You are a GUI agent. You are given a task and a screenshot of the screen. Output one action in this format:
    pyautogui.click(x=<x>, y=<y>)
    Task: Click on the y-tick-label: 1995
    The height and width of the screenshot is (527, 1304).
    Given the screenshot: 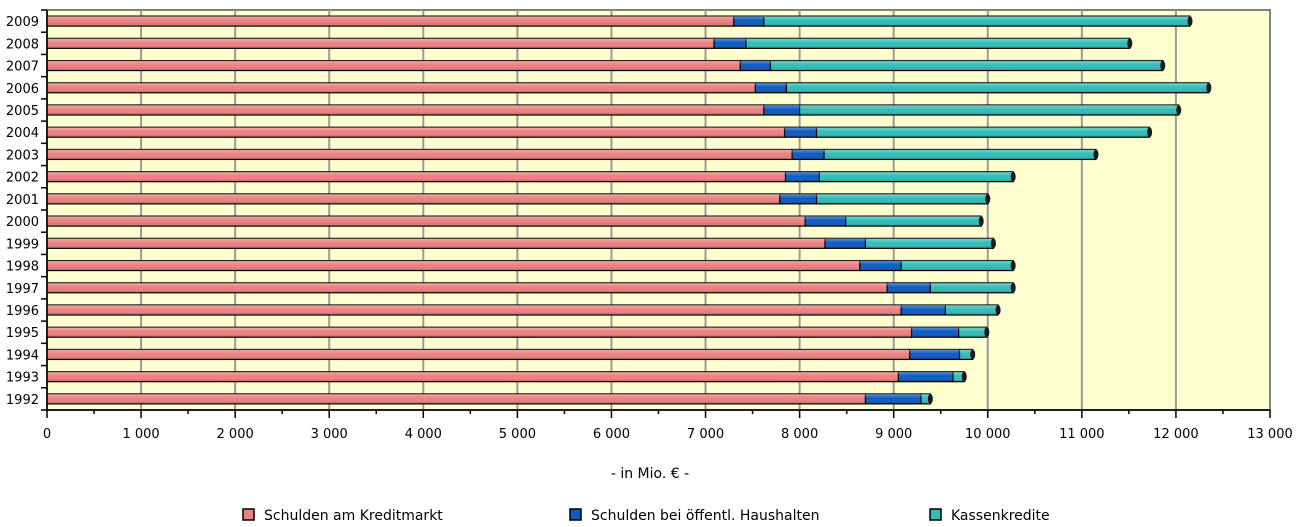 What is the action you would take?
    pyautogui.click(x=22, y=333)
    